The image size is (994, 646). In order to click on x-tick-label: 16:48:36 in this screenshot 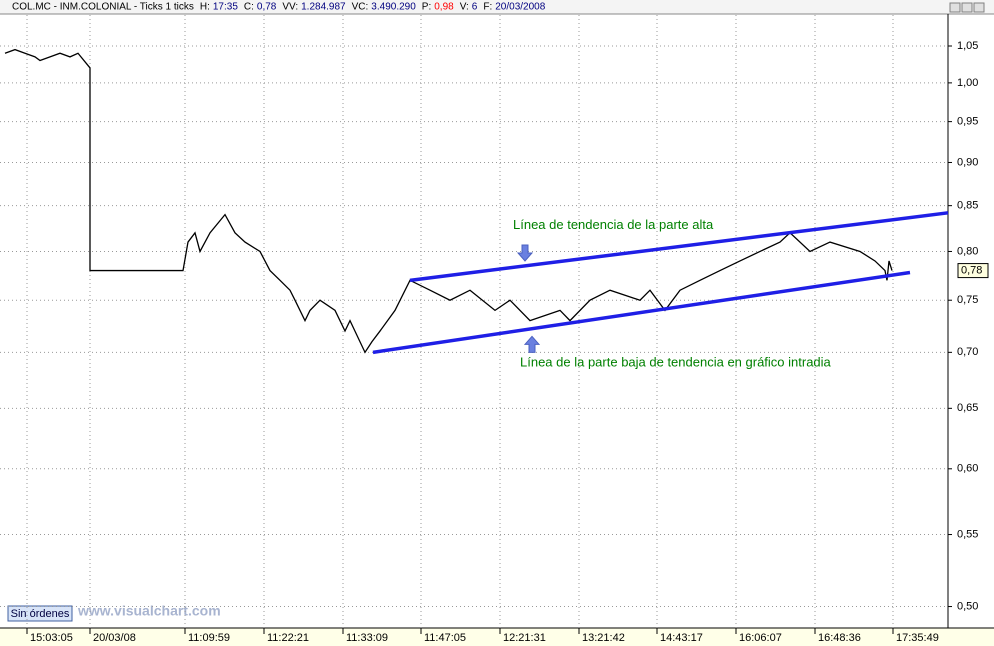, I will do `click(839, 638)`.